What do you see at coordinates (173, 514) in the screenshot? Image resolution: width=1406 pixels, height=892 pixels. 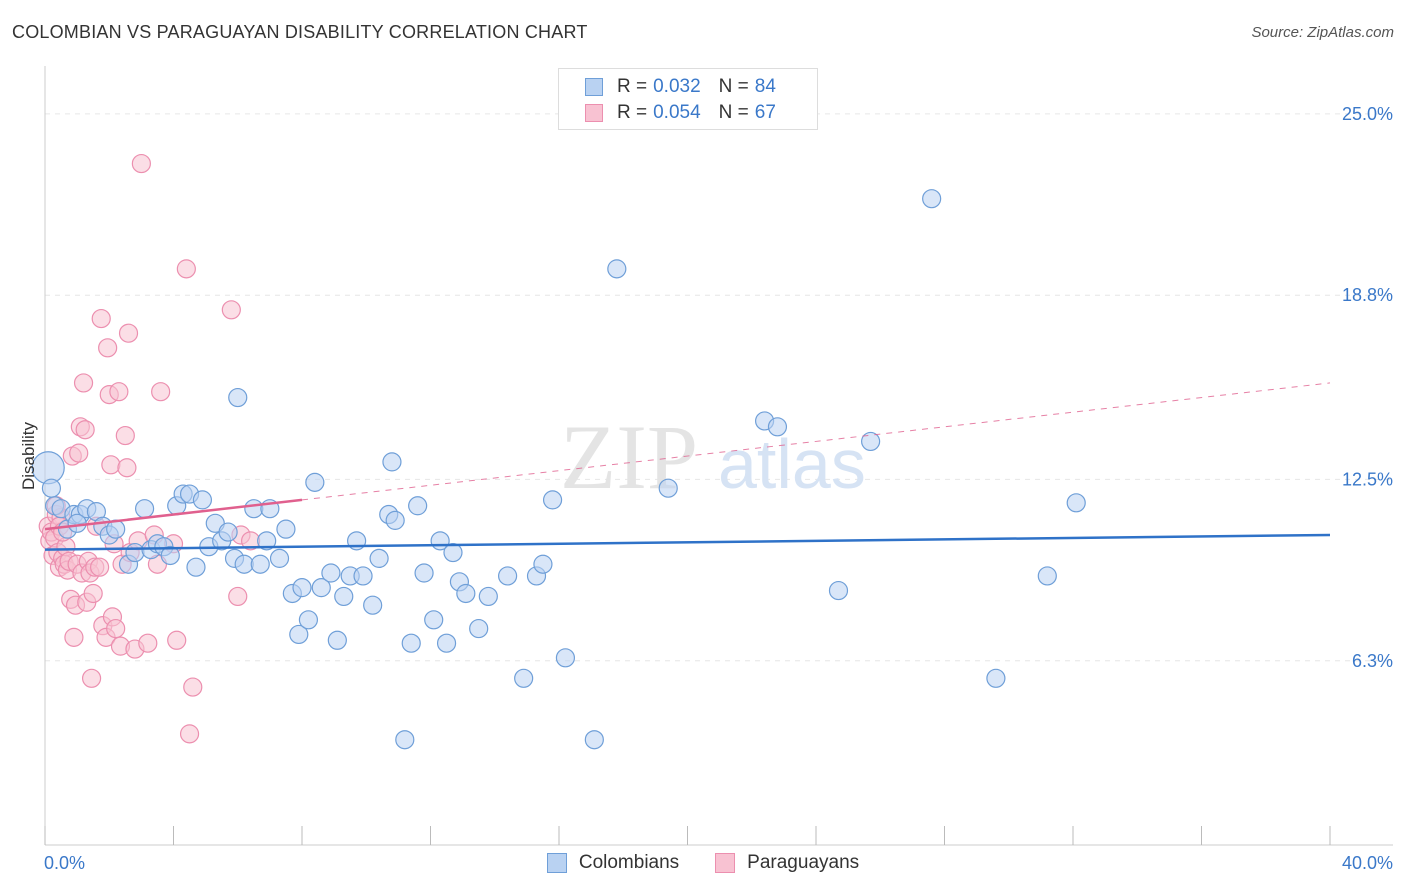 I see `paraguayans-trend-line` at bounding box center [173, 514].